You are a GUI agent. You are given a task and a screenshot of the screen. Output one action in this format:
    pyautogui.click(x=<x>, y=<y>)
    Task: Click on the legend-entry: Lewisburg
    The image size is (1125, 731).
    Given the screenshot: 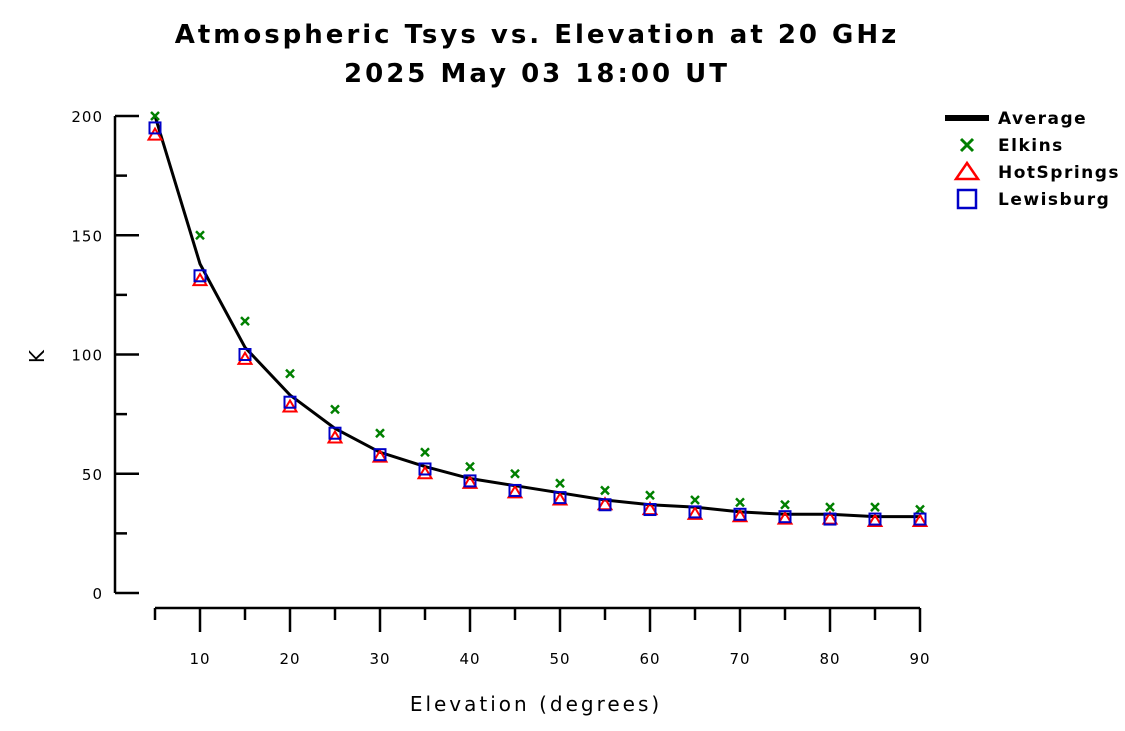 What is the action you would take?
    pyautogui.click(x=1033, y=199)
    